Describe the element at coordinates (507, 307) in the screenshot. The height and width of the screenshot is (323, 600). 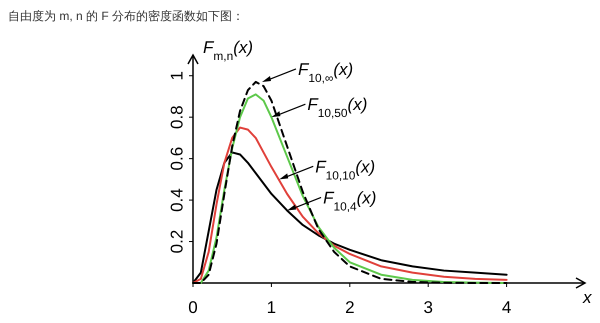
I see `x-tick-label: 4` at that location.